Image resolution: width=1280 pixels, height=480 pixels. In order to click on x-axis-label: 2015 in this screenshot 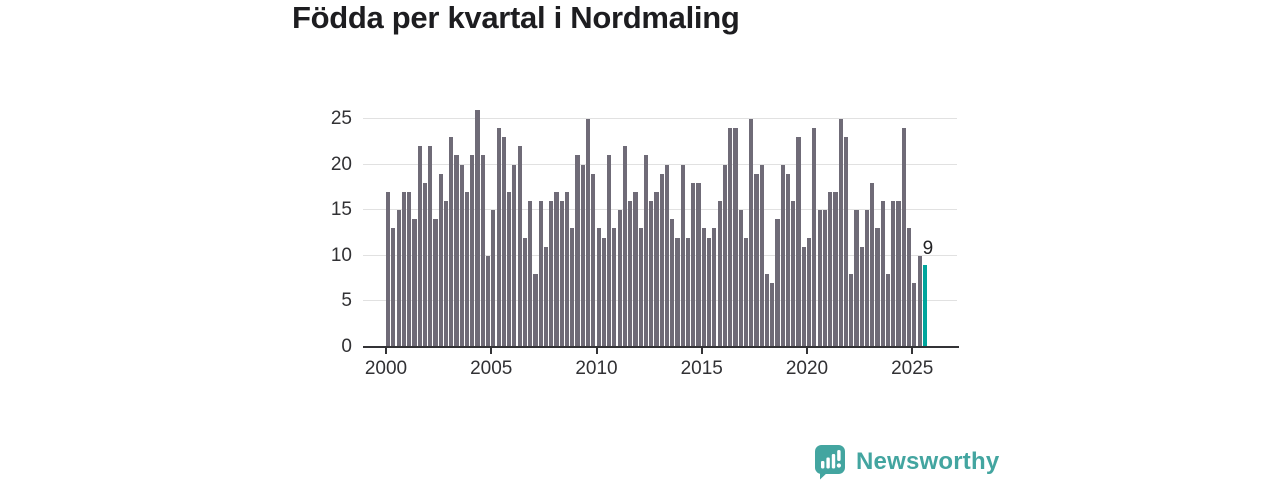, I will do `click(701, 368)`.